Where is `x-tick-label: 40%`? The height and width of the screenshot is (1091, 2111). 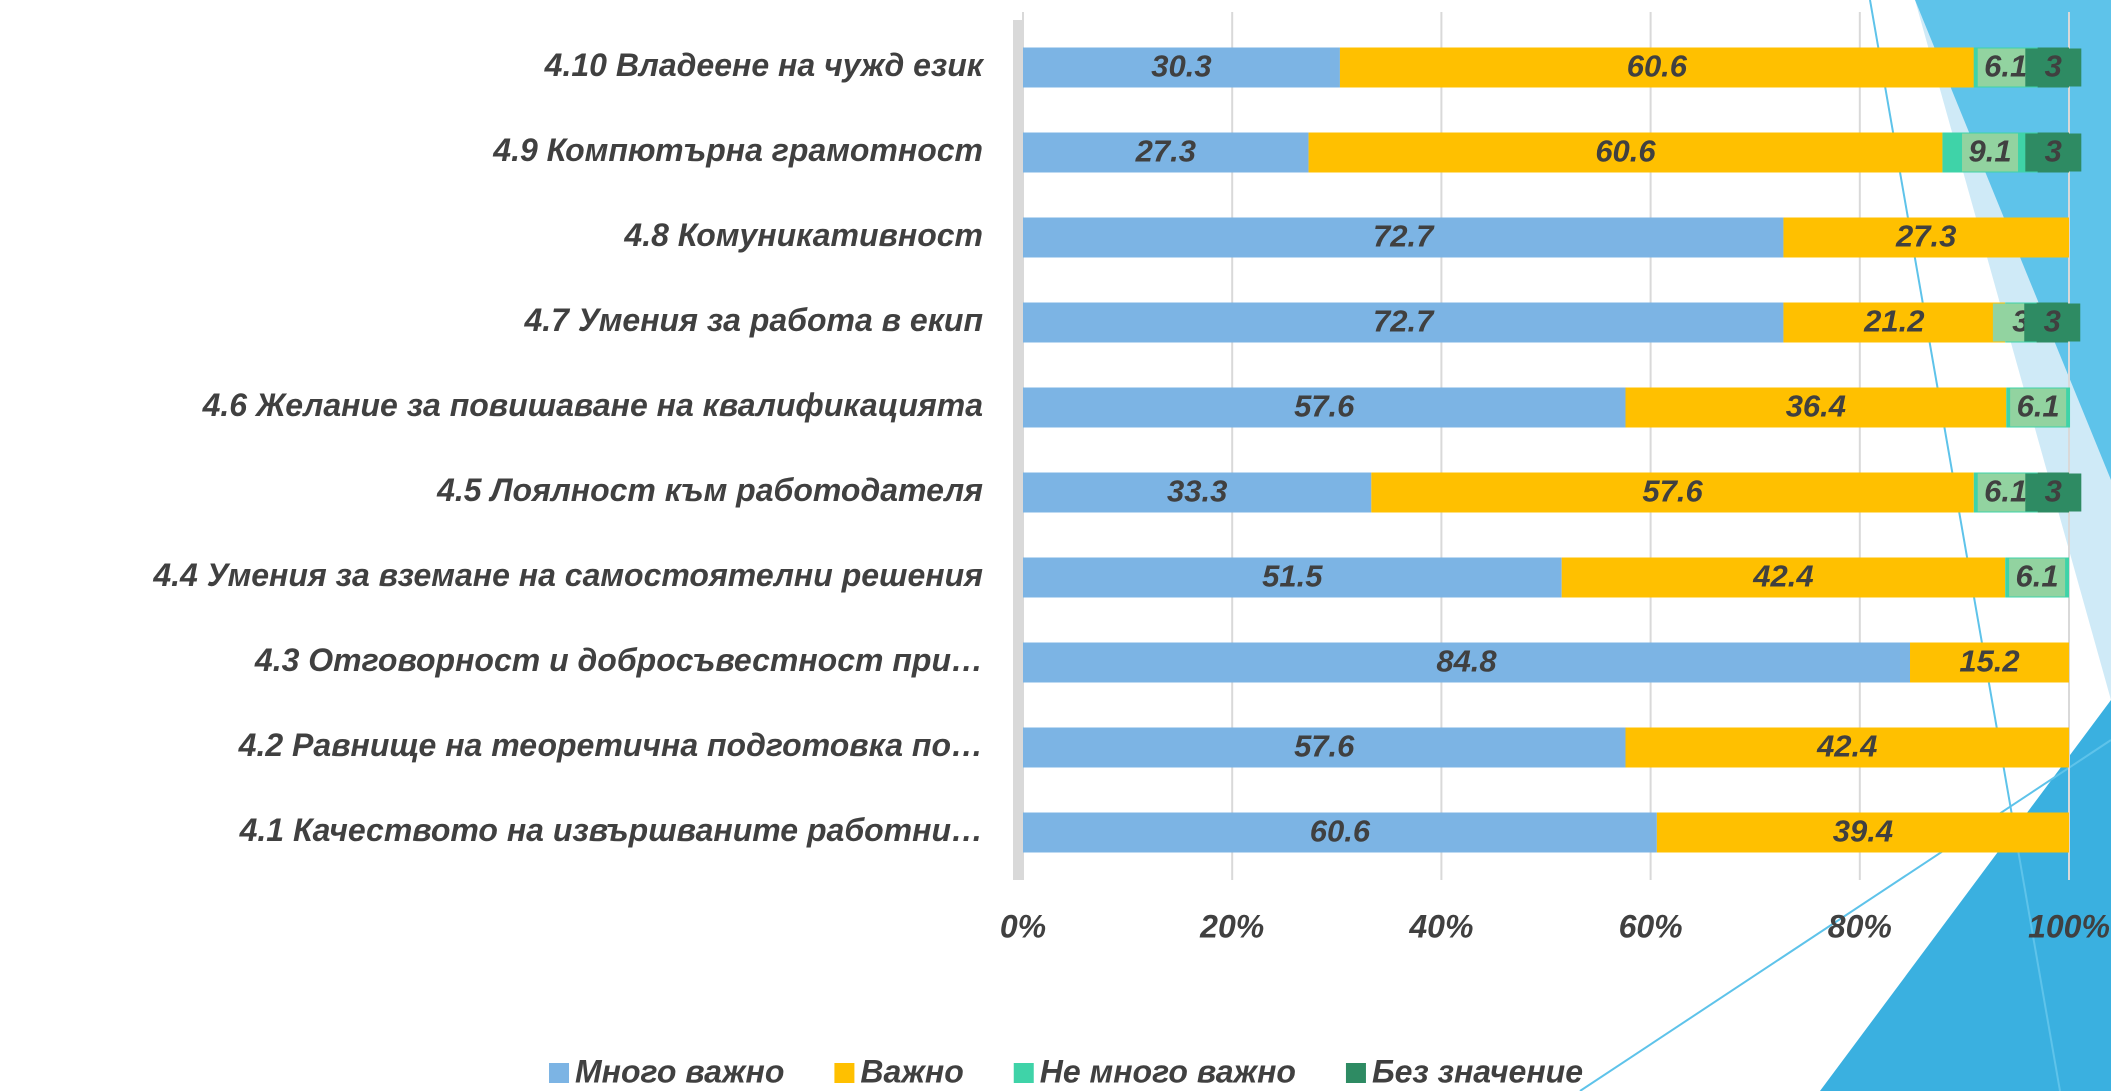 x-tick-label: 40% is located at coordinates (1440, 926).